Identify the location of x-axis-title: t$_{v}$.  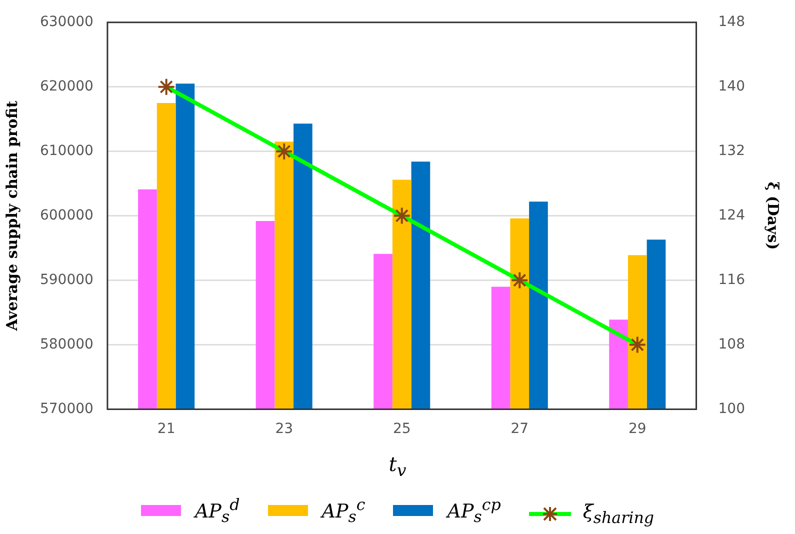
(398, 466).